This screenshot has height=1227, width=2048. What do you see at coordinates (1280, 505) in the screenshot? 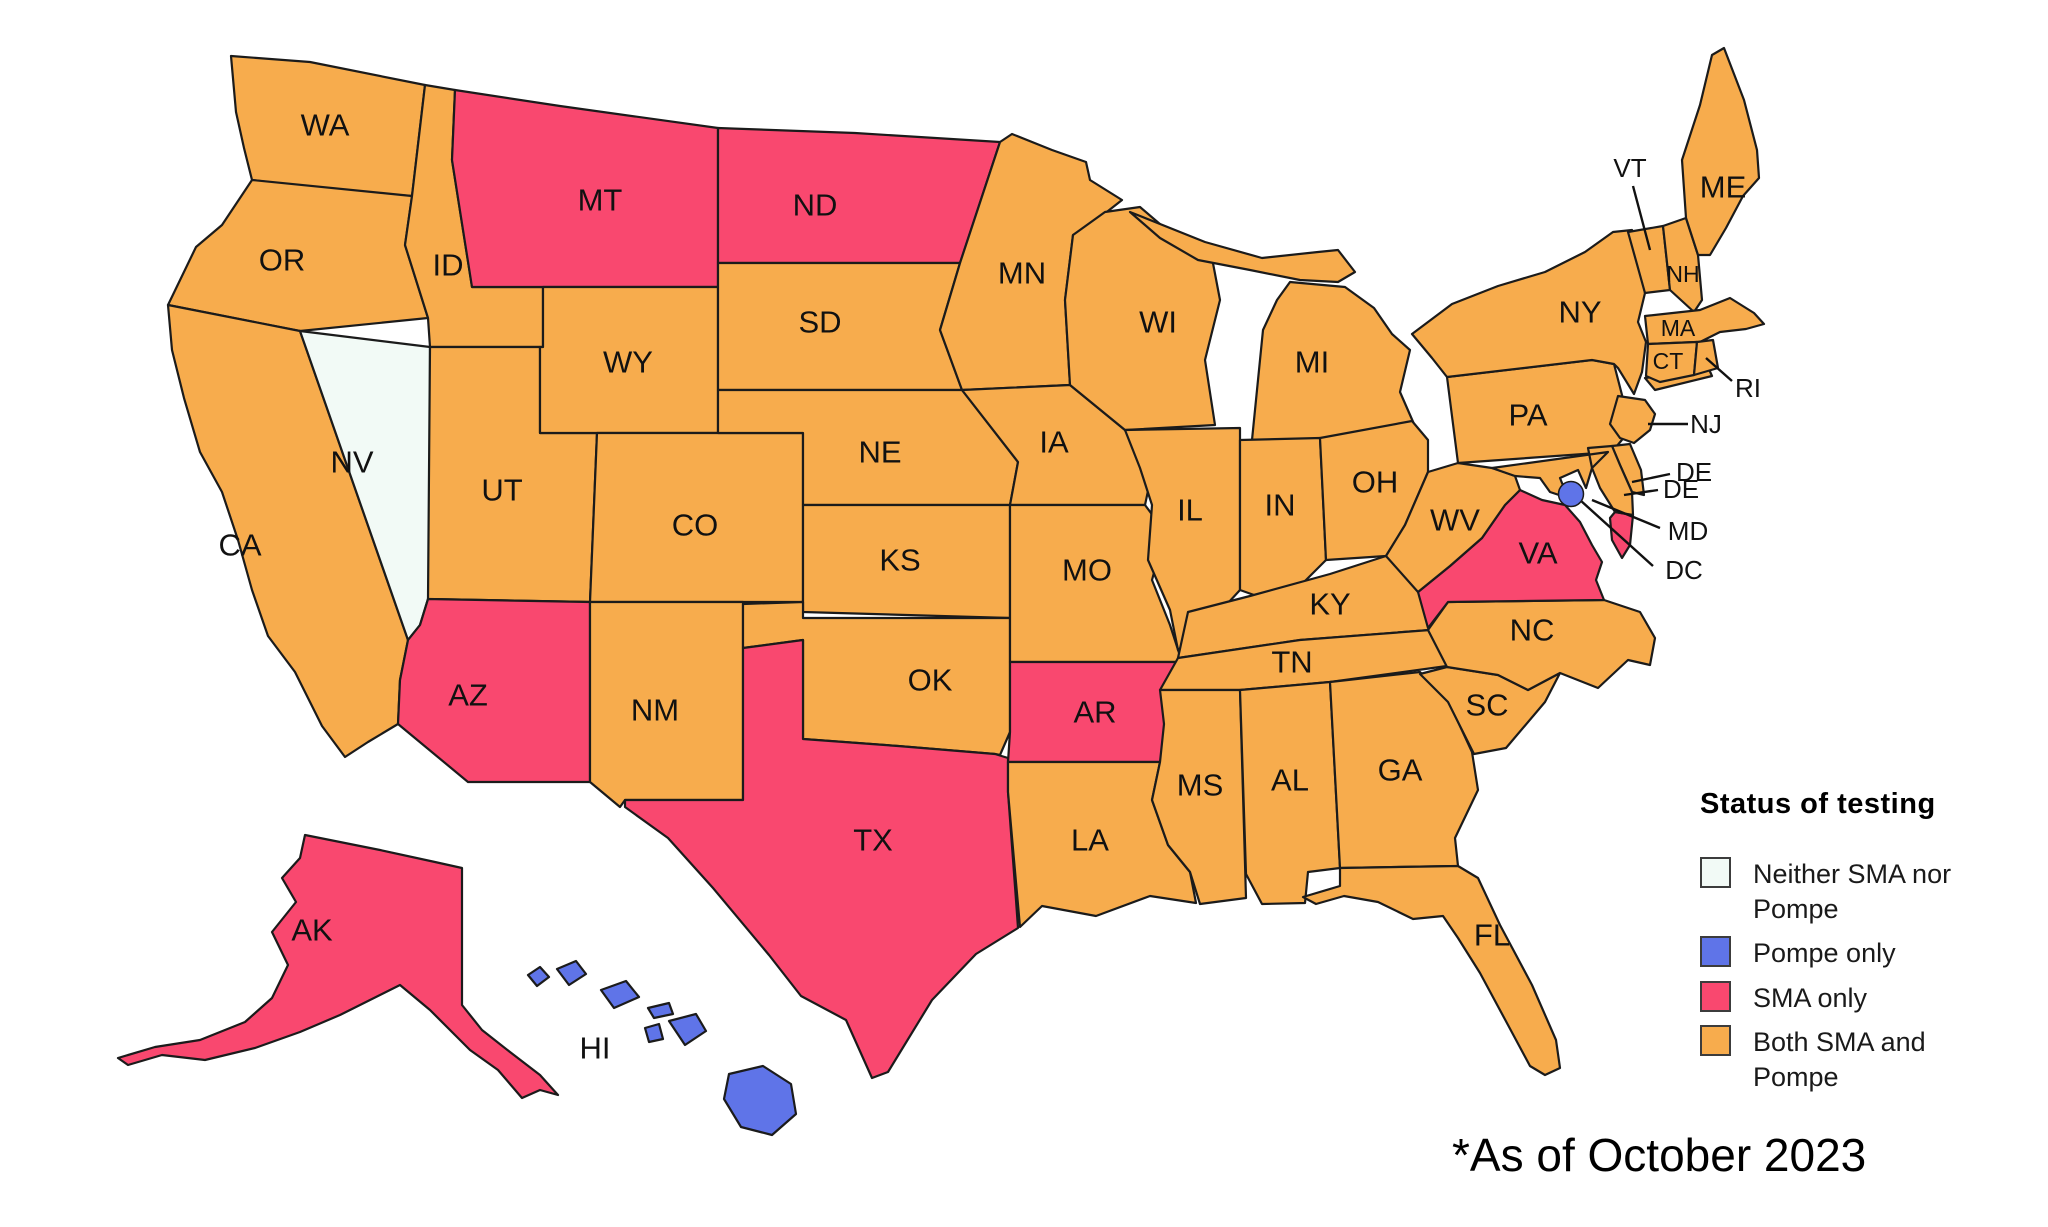
I see `state-label-in: IN` at bounding box center [1280, 505].